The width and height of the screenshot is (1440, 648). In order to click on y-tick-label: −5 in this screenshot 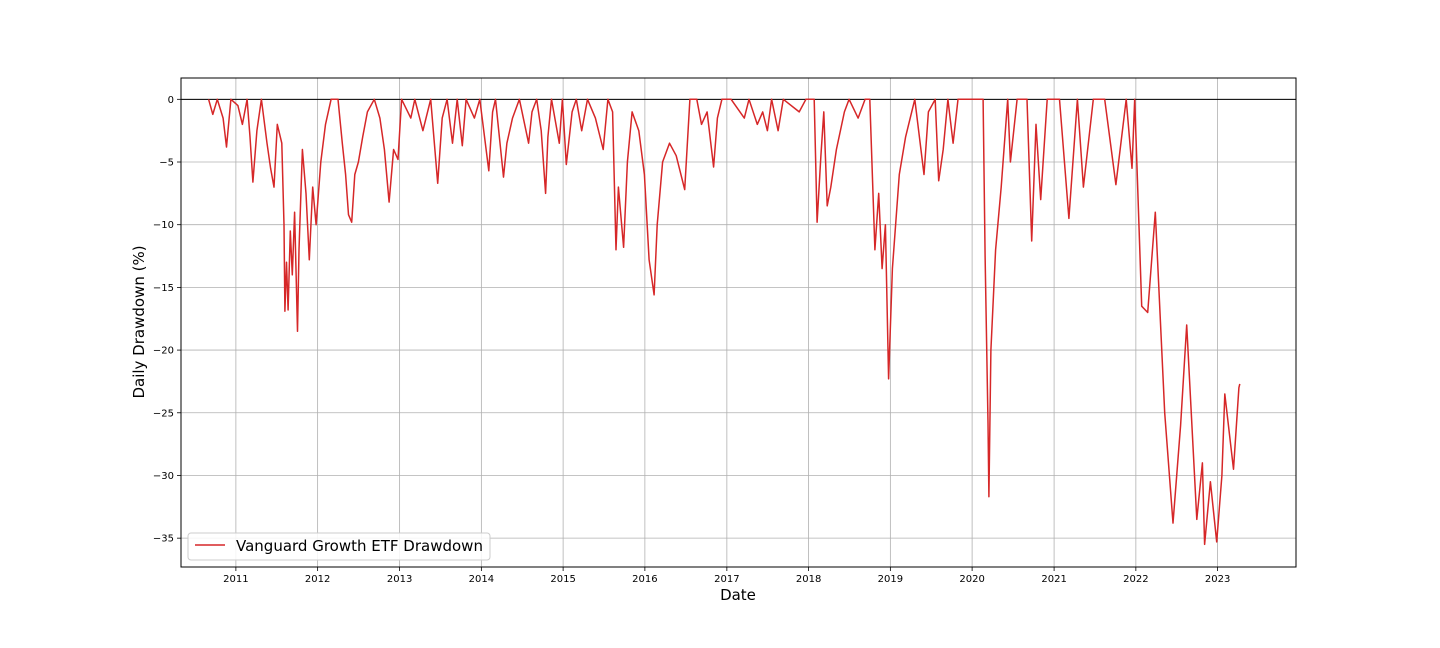, I will do `click(166, 163)`.